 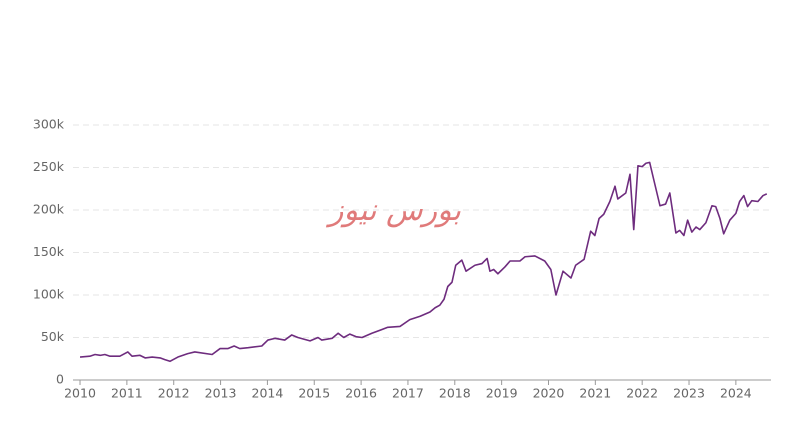 I want to click on x-tick-label: 2021, so click(x=595, y=393).